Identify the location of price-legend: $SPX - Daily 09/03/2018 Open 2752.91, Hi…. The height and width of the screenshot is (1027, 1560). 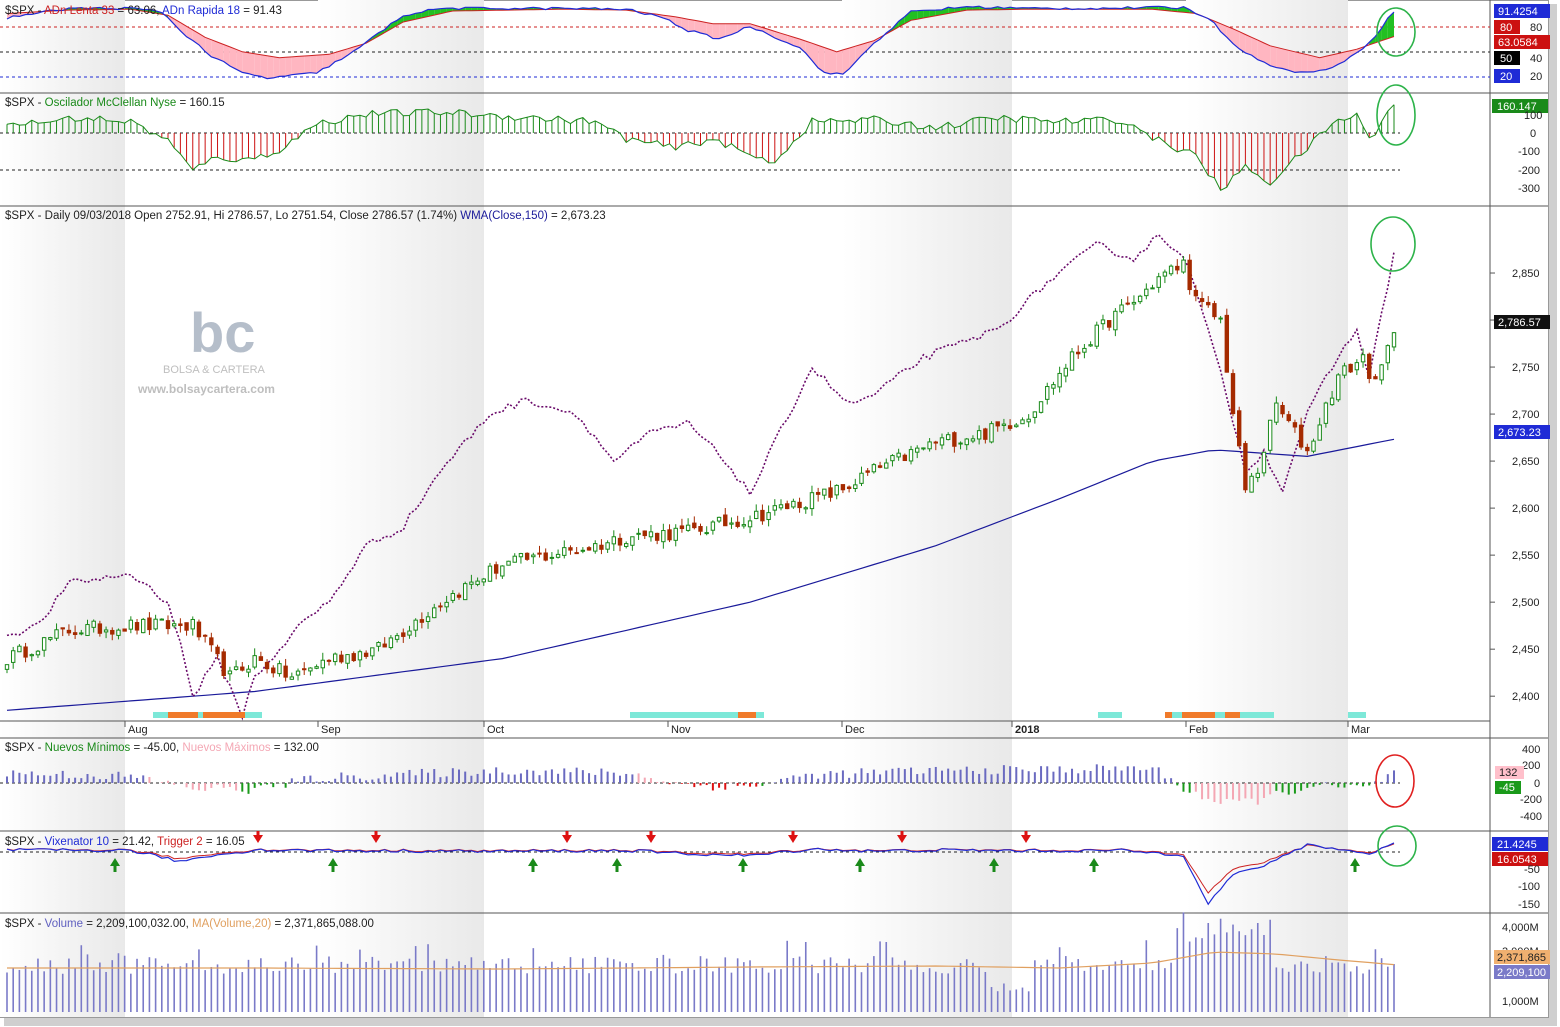
(305, 216).